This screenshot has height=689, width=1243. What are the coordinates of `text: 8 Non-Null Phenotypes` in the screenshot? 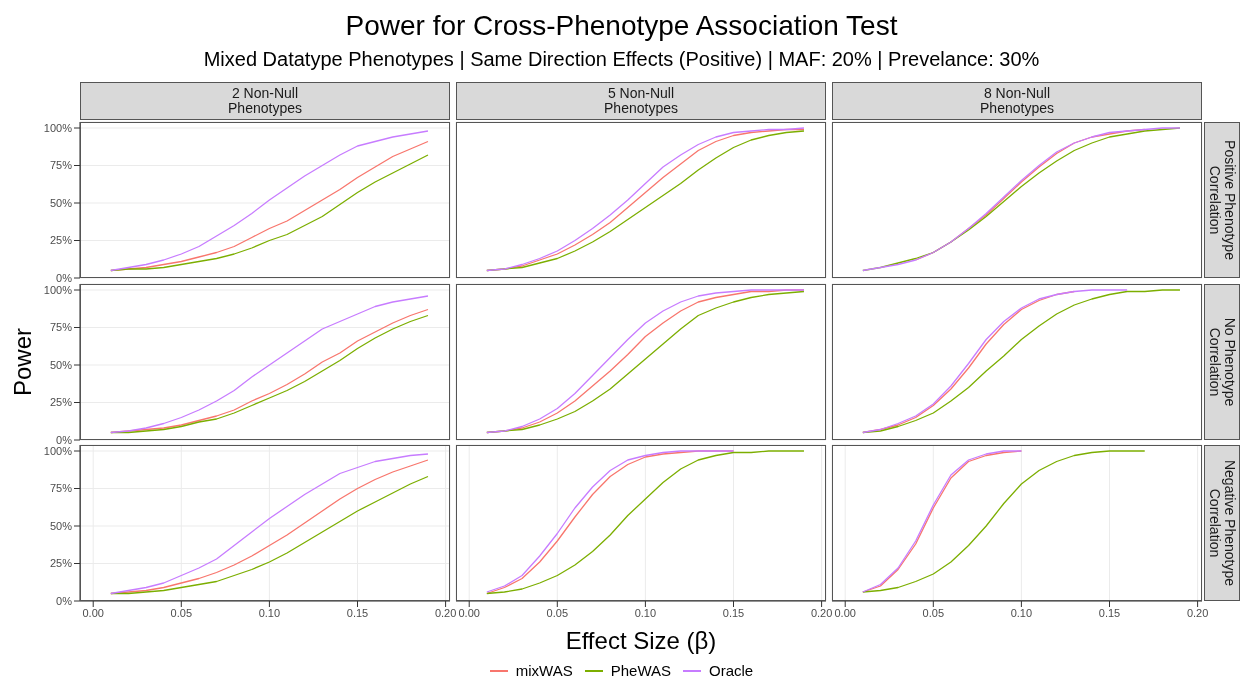 It's located at (1017, 101).